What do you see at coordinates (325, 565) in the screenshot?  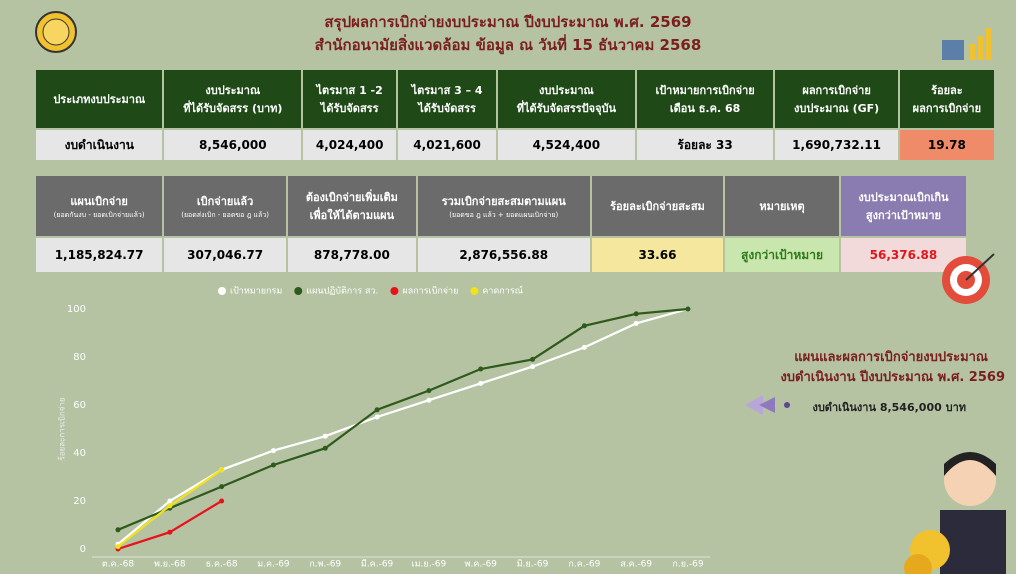 I see `x-tick-label: ก.พ.-69` at bounding box center [325, 565].